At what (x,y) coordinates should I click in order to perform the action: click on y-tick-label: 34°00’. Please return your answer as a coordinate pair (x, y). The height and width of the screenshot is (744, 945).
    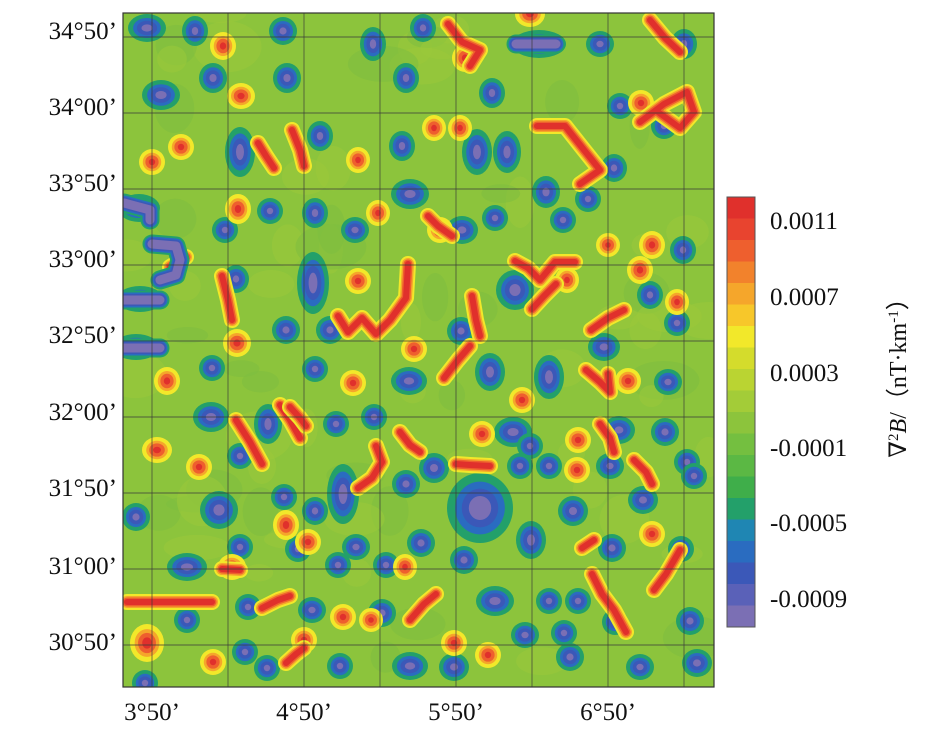
    Looking at the image, I should click on (83, 107).